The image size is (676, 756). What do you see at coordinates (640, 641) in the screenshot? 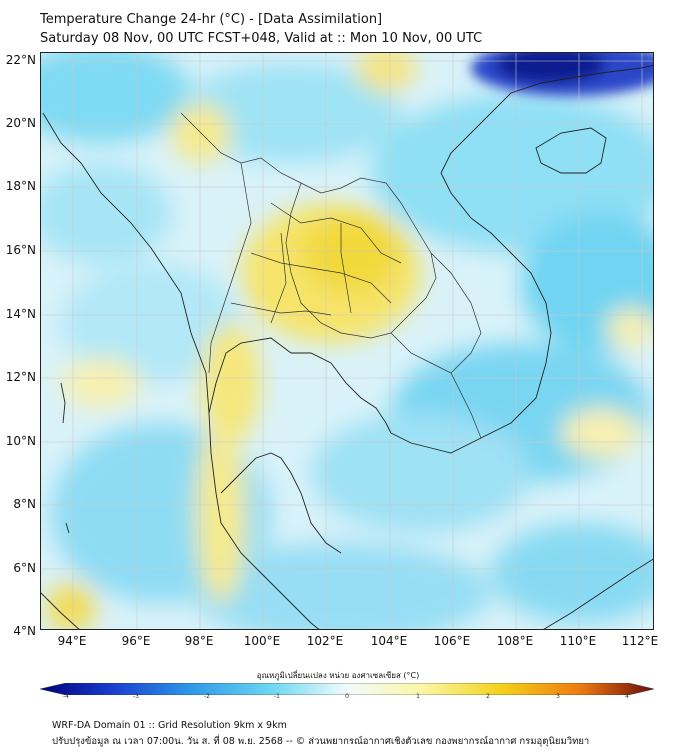
I see `lon-label: 112°E` at bounding box center [640, 641].